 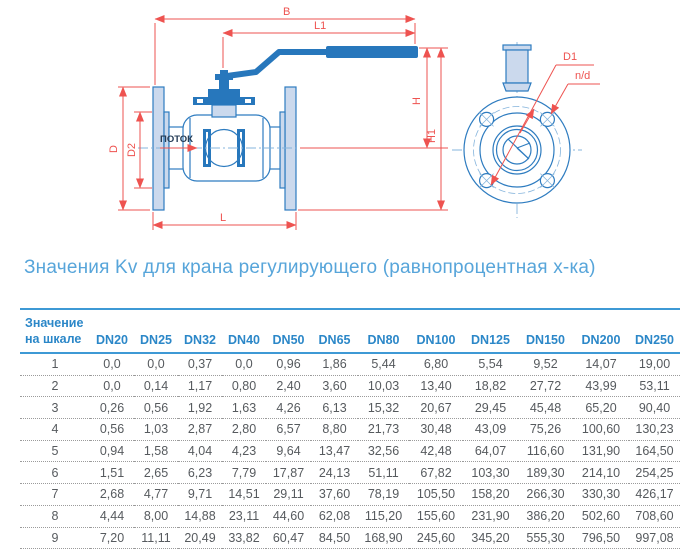 What do you see at coordinates (334, 494) in the screenshot?
I see `kv-value-cell: 37,60` at bounding box center [334, 494].